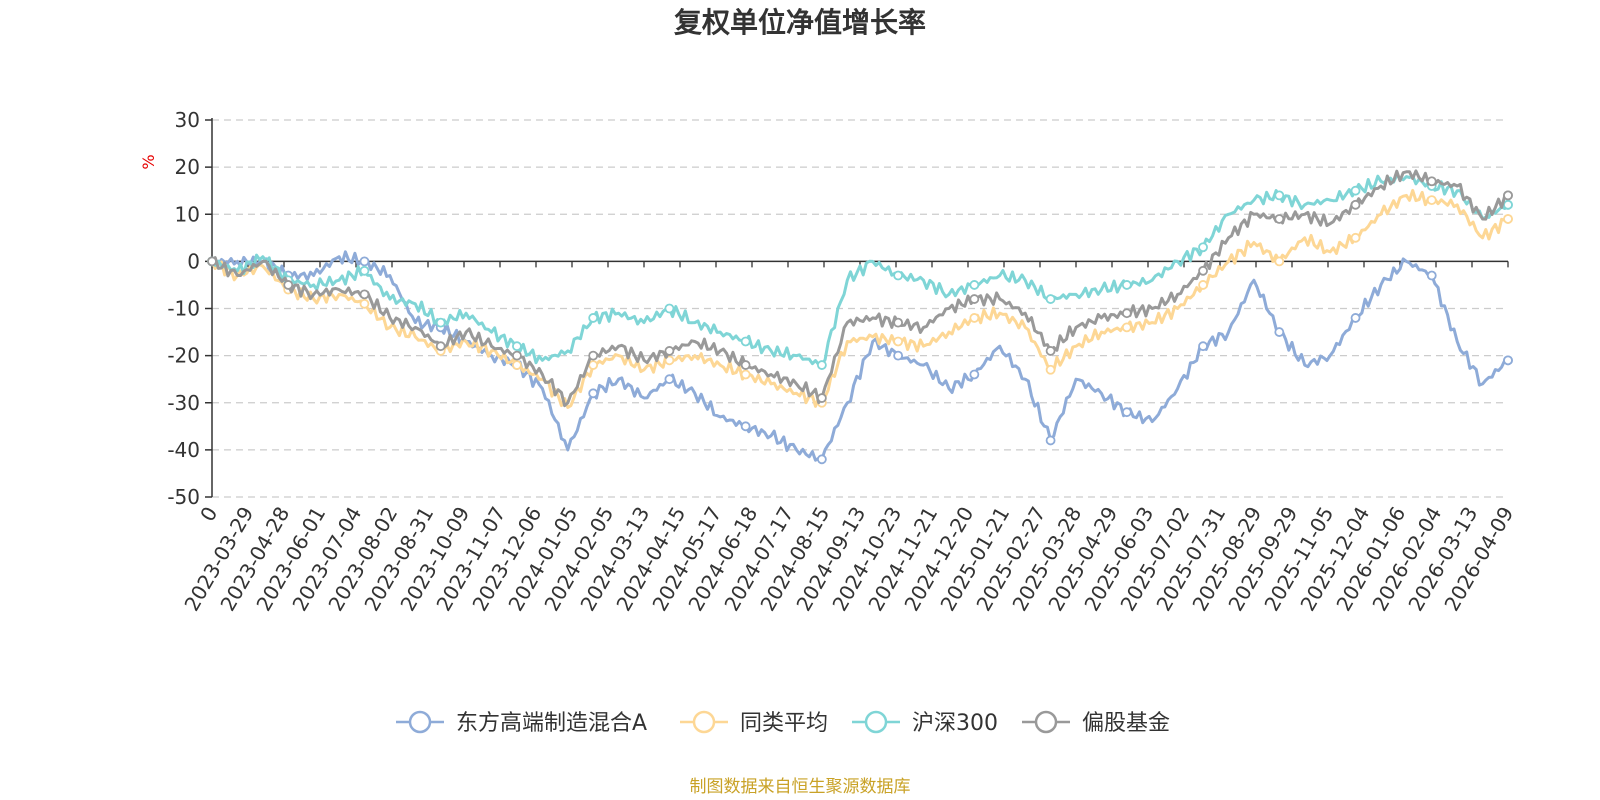  What do you see at coordinates (183, 356) in the screenshot?
I see `y-tick-label: -20` at bounding box center [183, 356].